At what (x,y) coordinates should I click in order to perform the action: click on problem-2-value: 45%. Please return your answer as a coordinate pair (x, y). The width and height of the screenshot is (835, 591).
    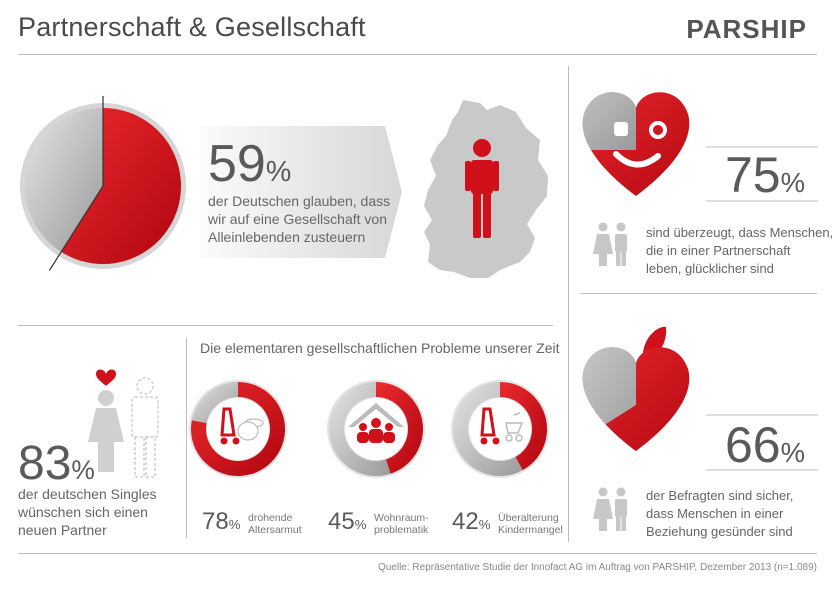
    Looking at the image, I should click on (347, 521).